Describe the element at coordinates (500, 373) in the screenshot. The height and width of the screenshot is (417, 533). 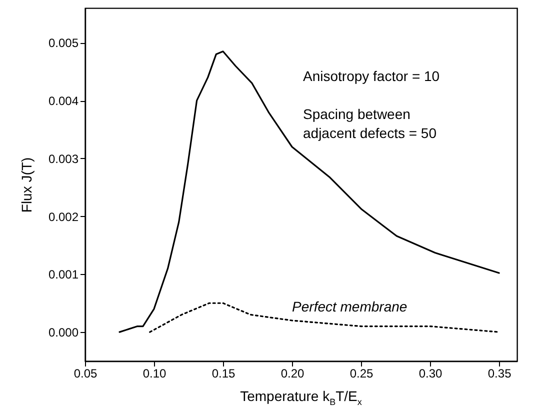
I see `x-tick-label: 0.35` at that location.